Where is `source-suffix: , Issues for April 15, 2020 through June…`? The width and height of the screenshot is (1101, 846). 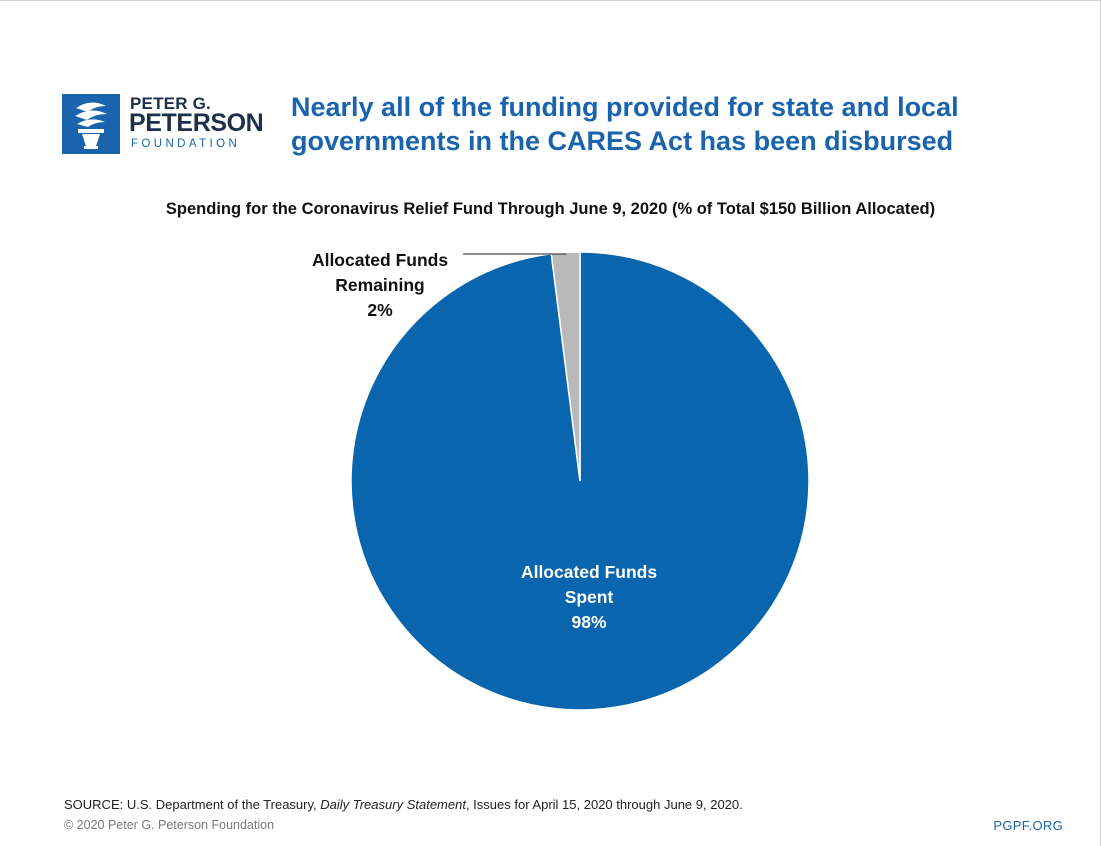 source-suffix: , Issues for April 15, 2020 through June… is located at coordinates (604, 804).